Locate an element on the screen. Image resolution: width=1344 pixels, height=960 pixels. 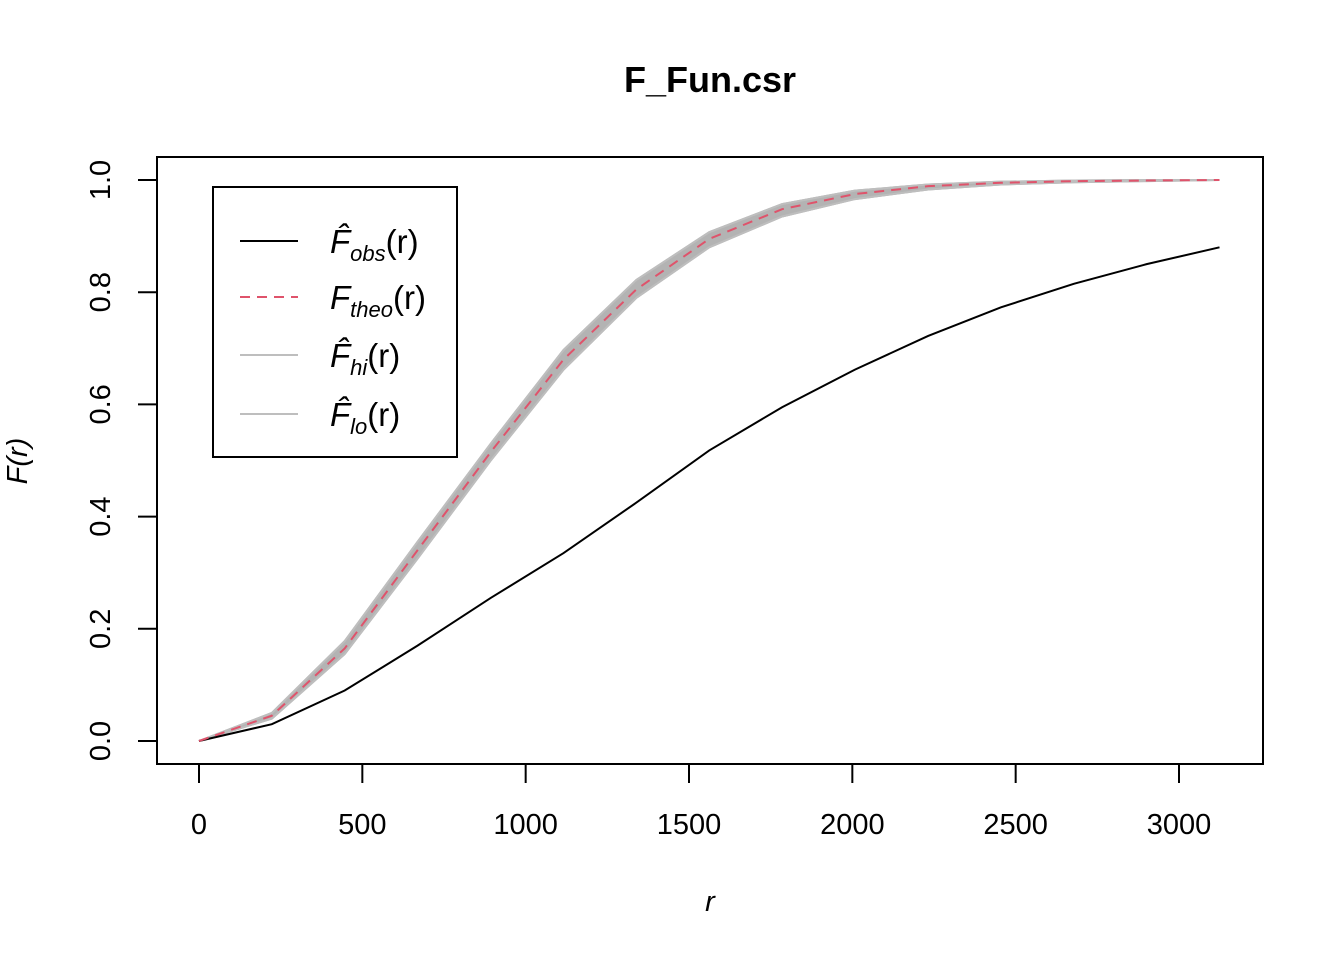
legend-label: F̂obs(r) is located at coordinates (374, 244).